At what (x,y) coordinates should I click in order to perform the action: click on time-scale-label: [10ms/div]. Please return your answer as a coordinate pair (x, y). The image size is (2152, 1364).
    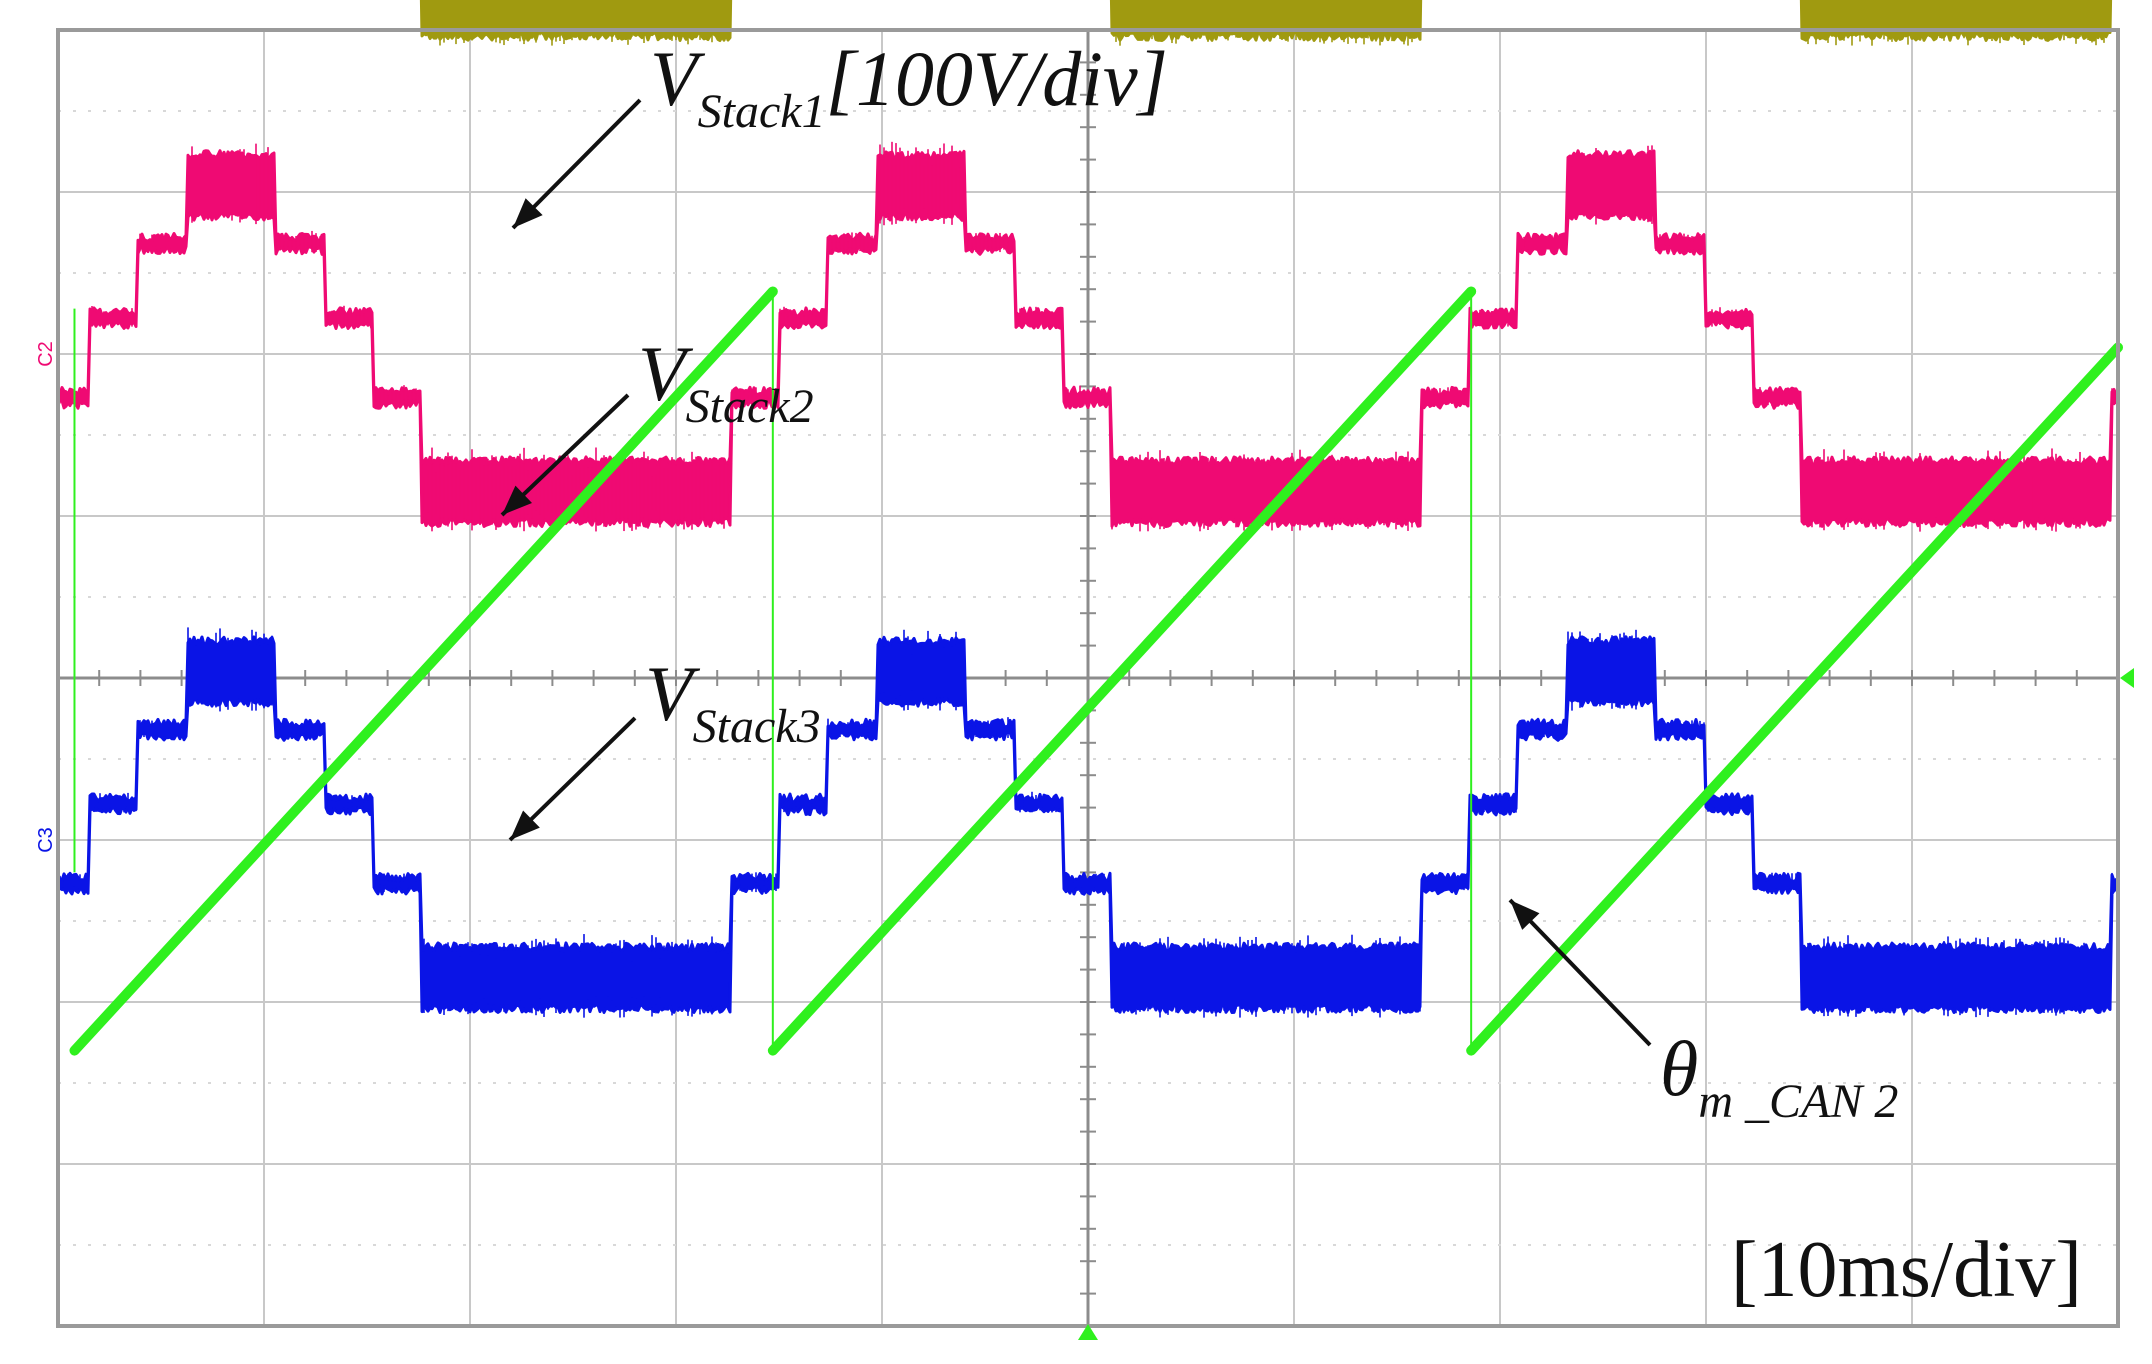
    Looking at the image, I should click on (1906, 1270).